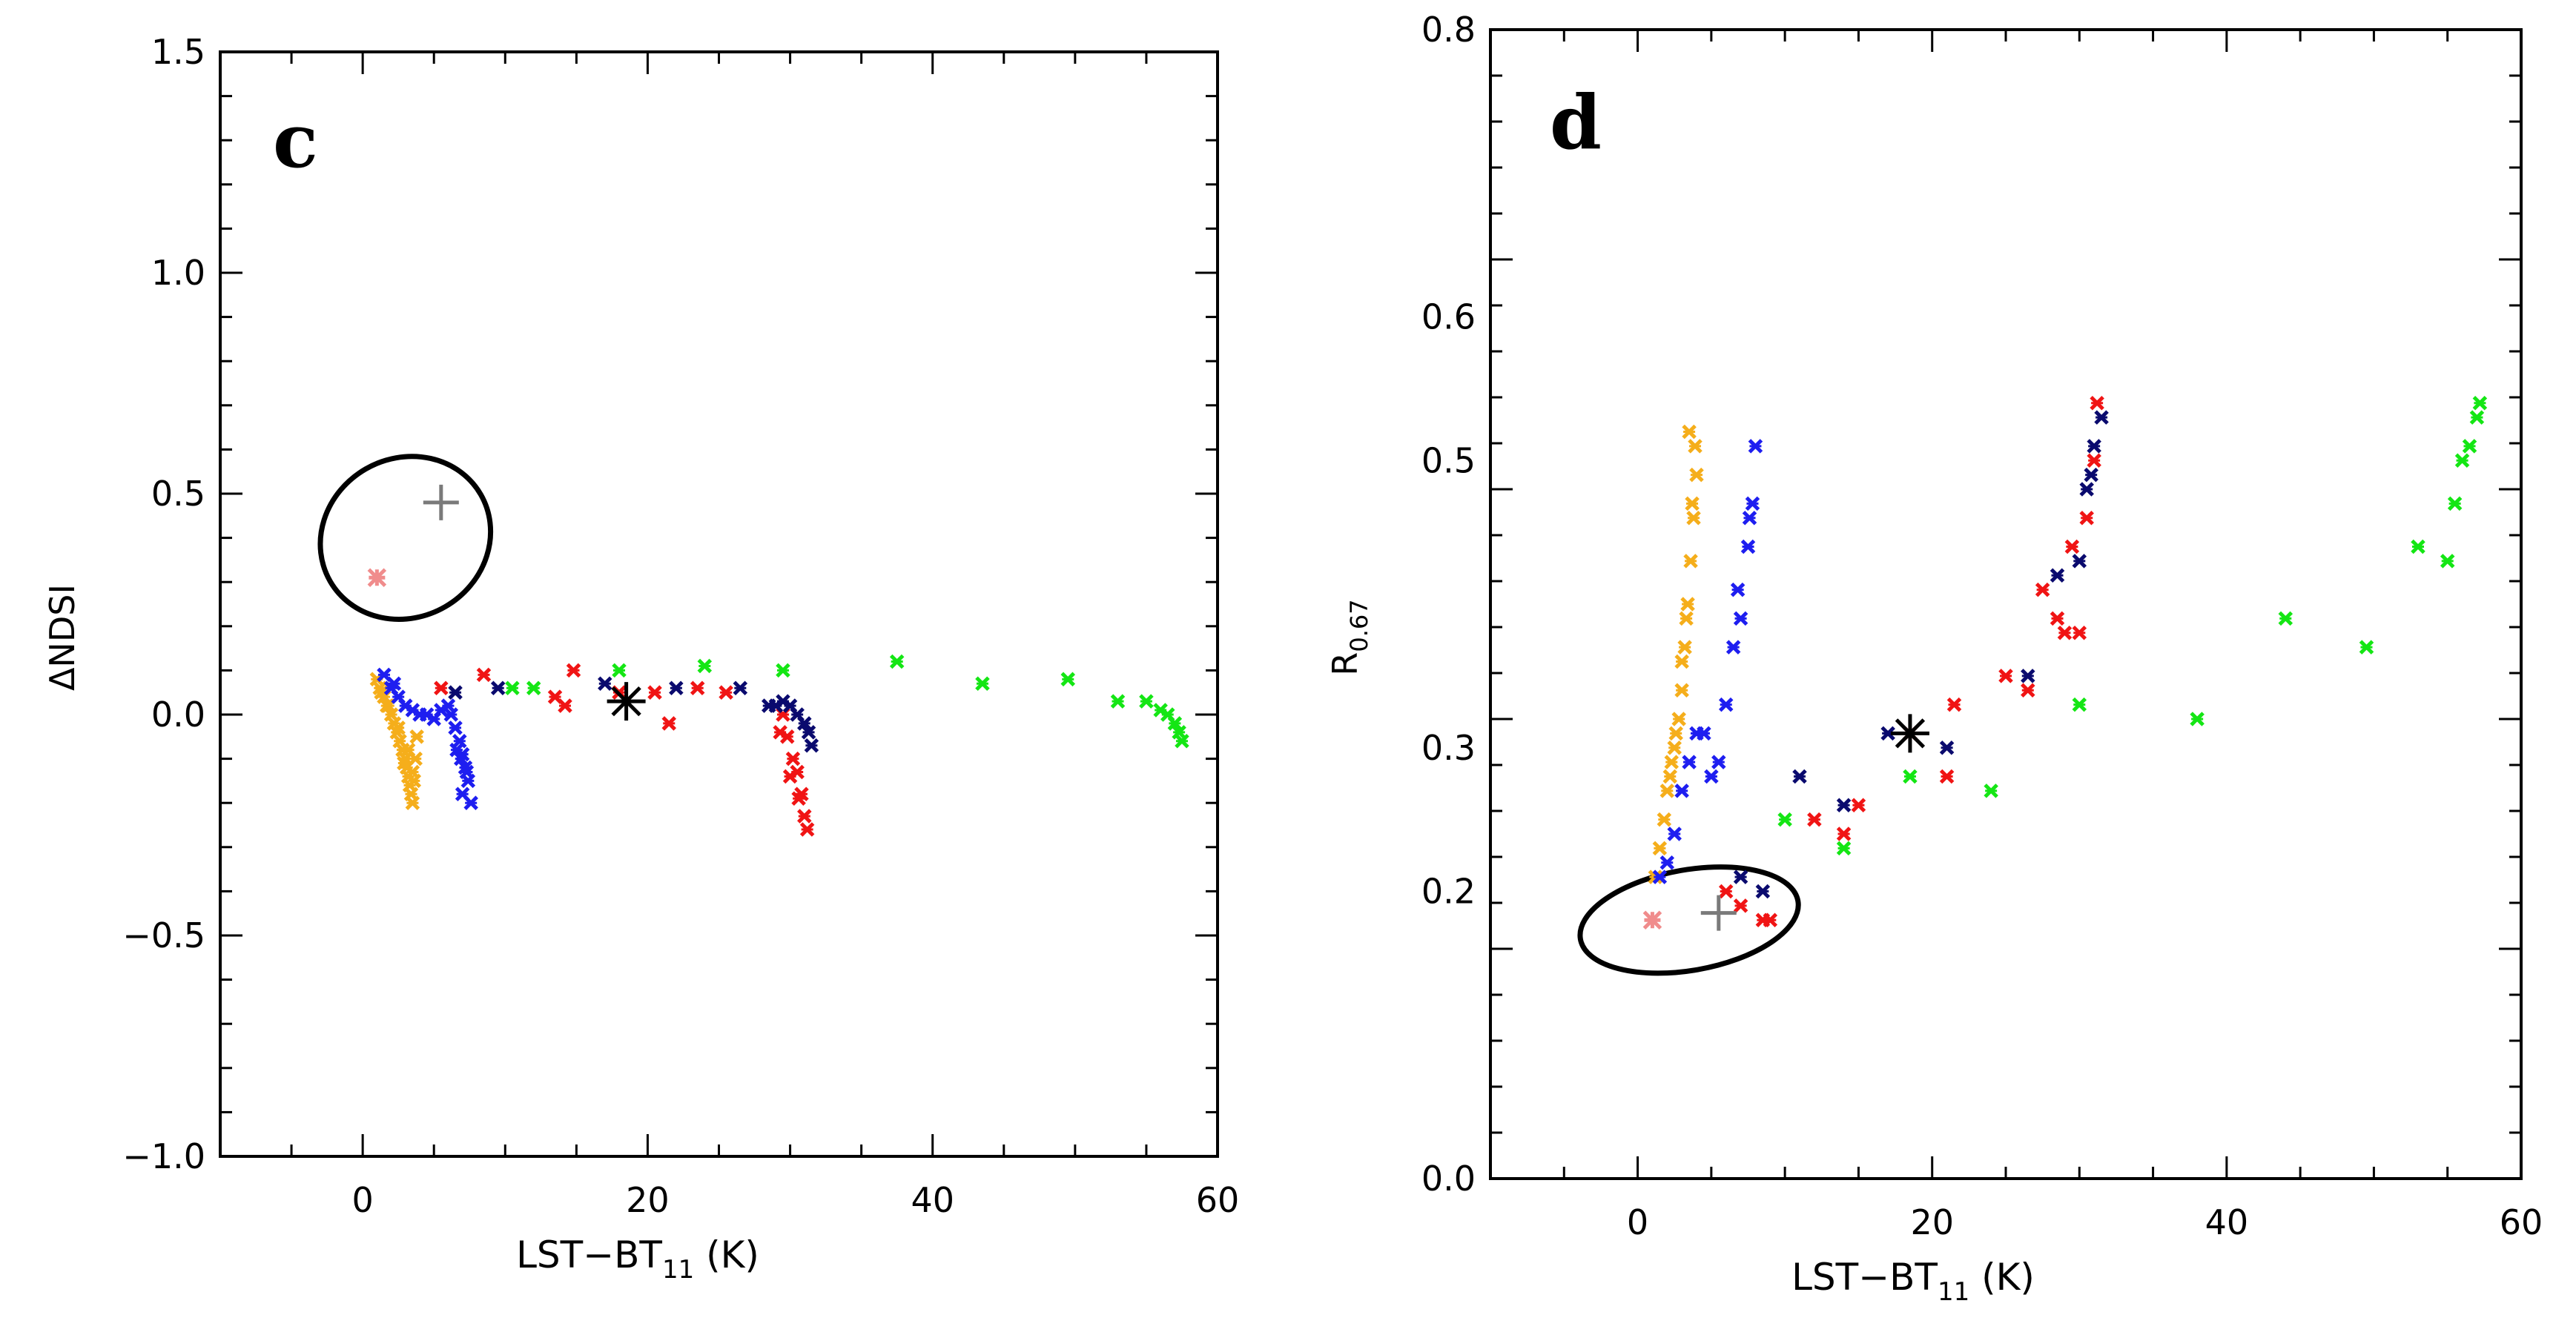 This screenshot has height=1335, width=2576. Describe the element at coordinates (637, 1259) in the screenshot. I see `panel-c-xlabel: LST−BT11 (K)` at that location.